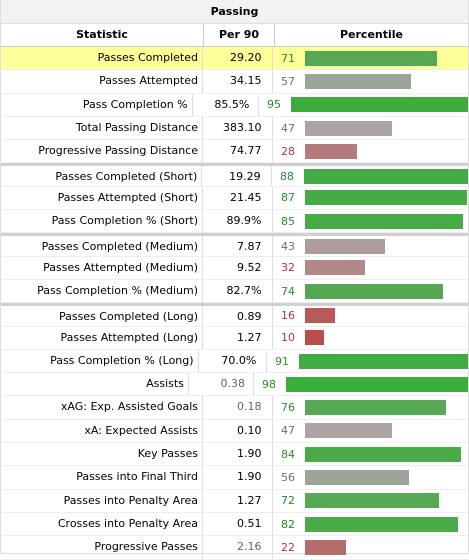  What do you see at coordinates (238, 128) in the screenshot?
I see `per90-cell: 383.10` at bounding box center [238, 128].